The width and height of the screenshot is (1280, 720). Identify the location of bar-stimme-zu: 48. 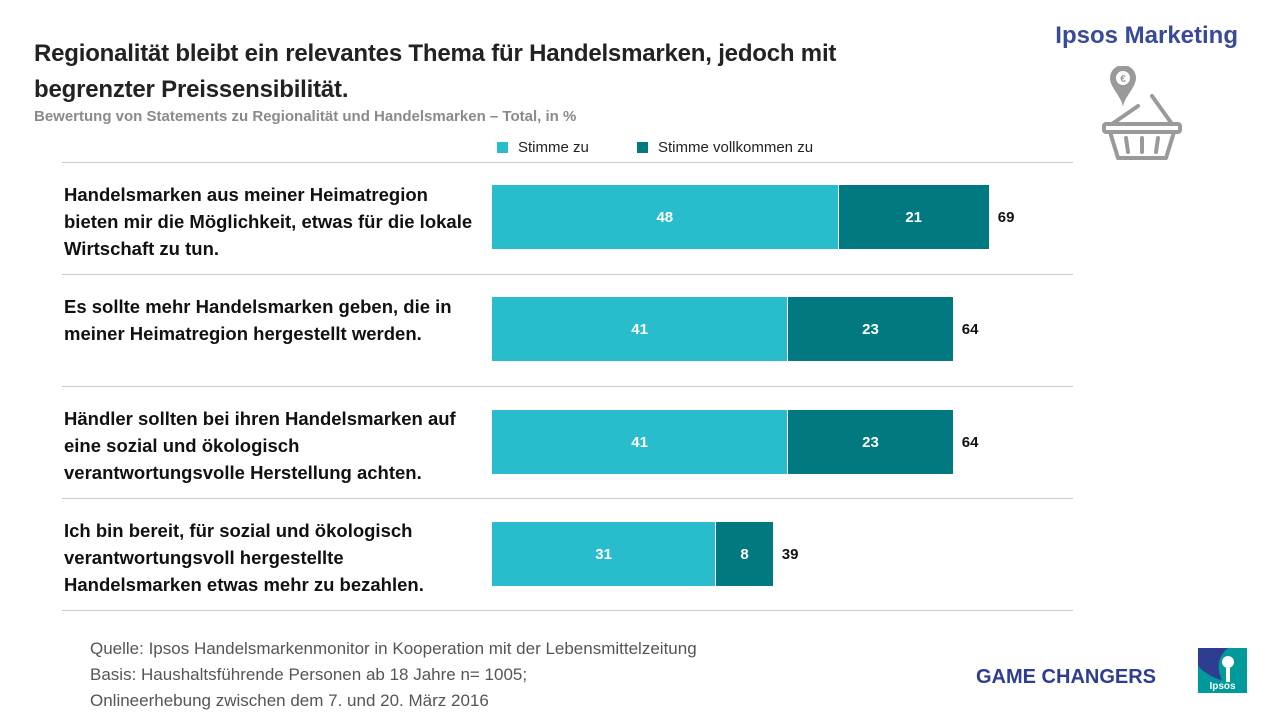
(665, 217).